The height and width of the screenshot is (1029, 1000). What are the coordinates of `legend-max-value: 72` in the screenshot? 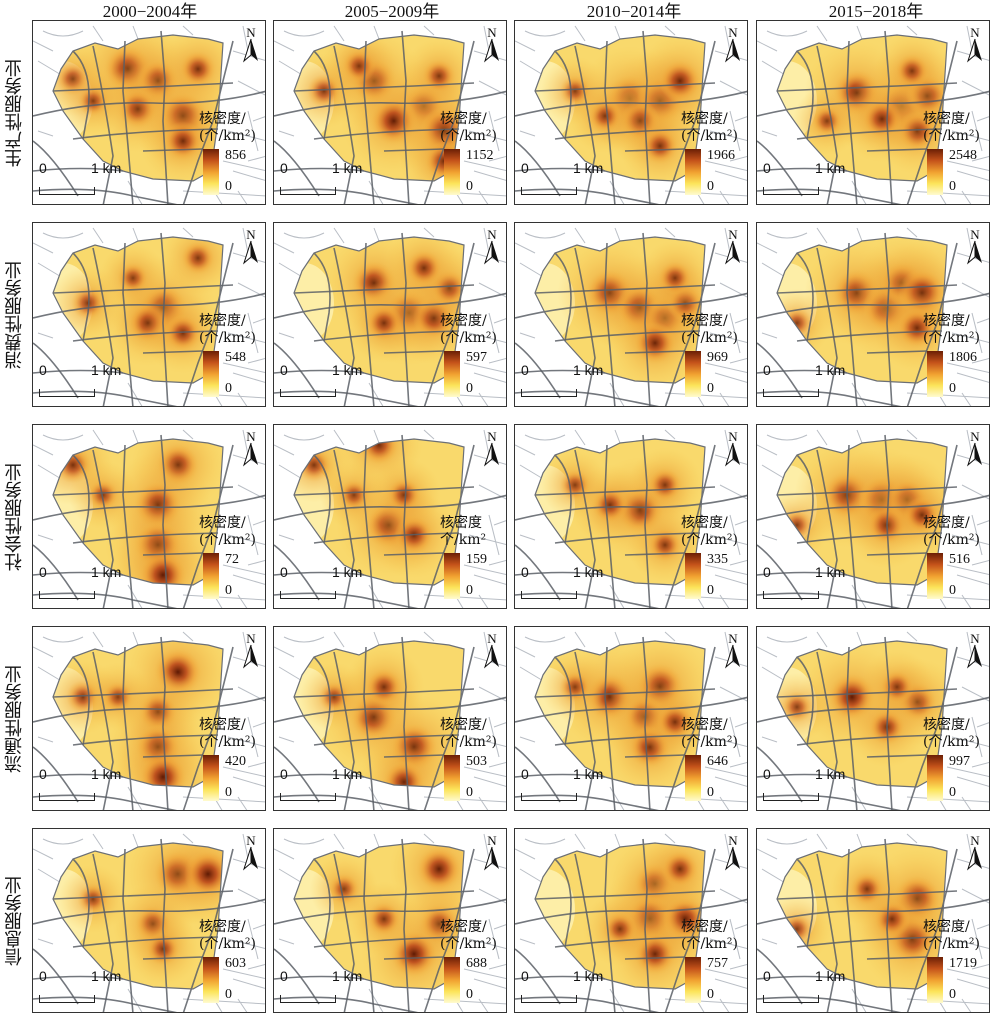 It's located at (232, 559).